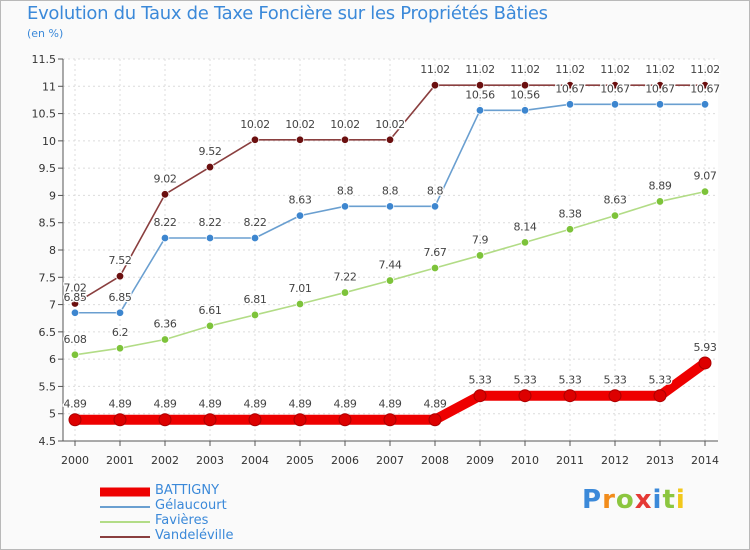 The width and height of the screenshot is (750, 550). What do you see at coordinates (570, 460) in the screenshot?
I see `x-tick-label: 2011` at bounding box center [570, 460].